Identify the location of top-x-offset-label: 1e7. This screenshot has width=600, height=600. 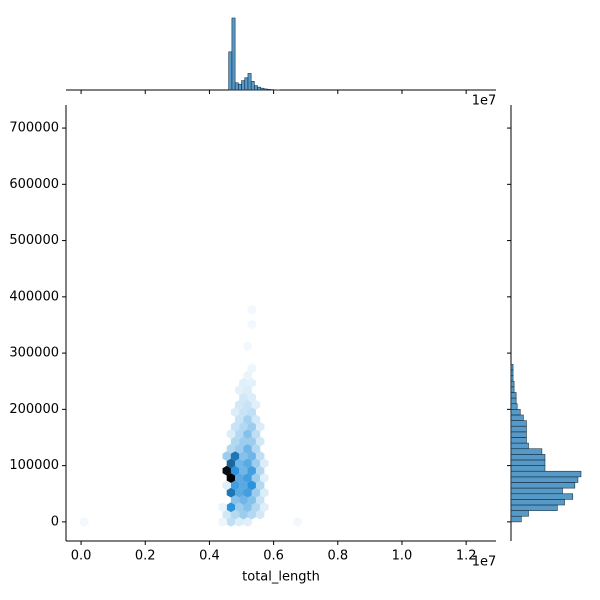
(484, 101).